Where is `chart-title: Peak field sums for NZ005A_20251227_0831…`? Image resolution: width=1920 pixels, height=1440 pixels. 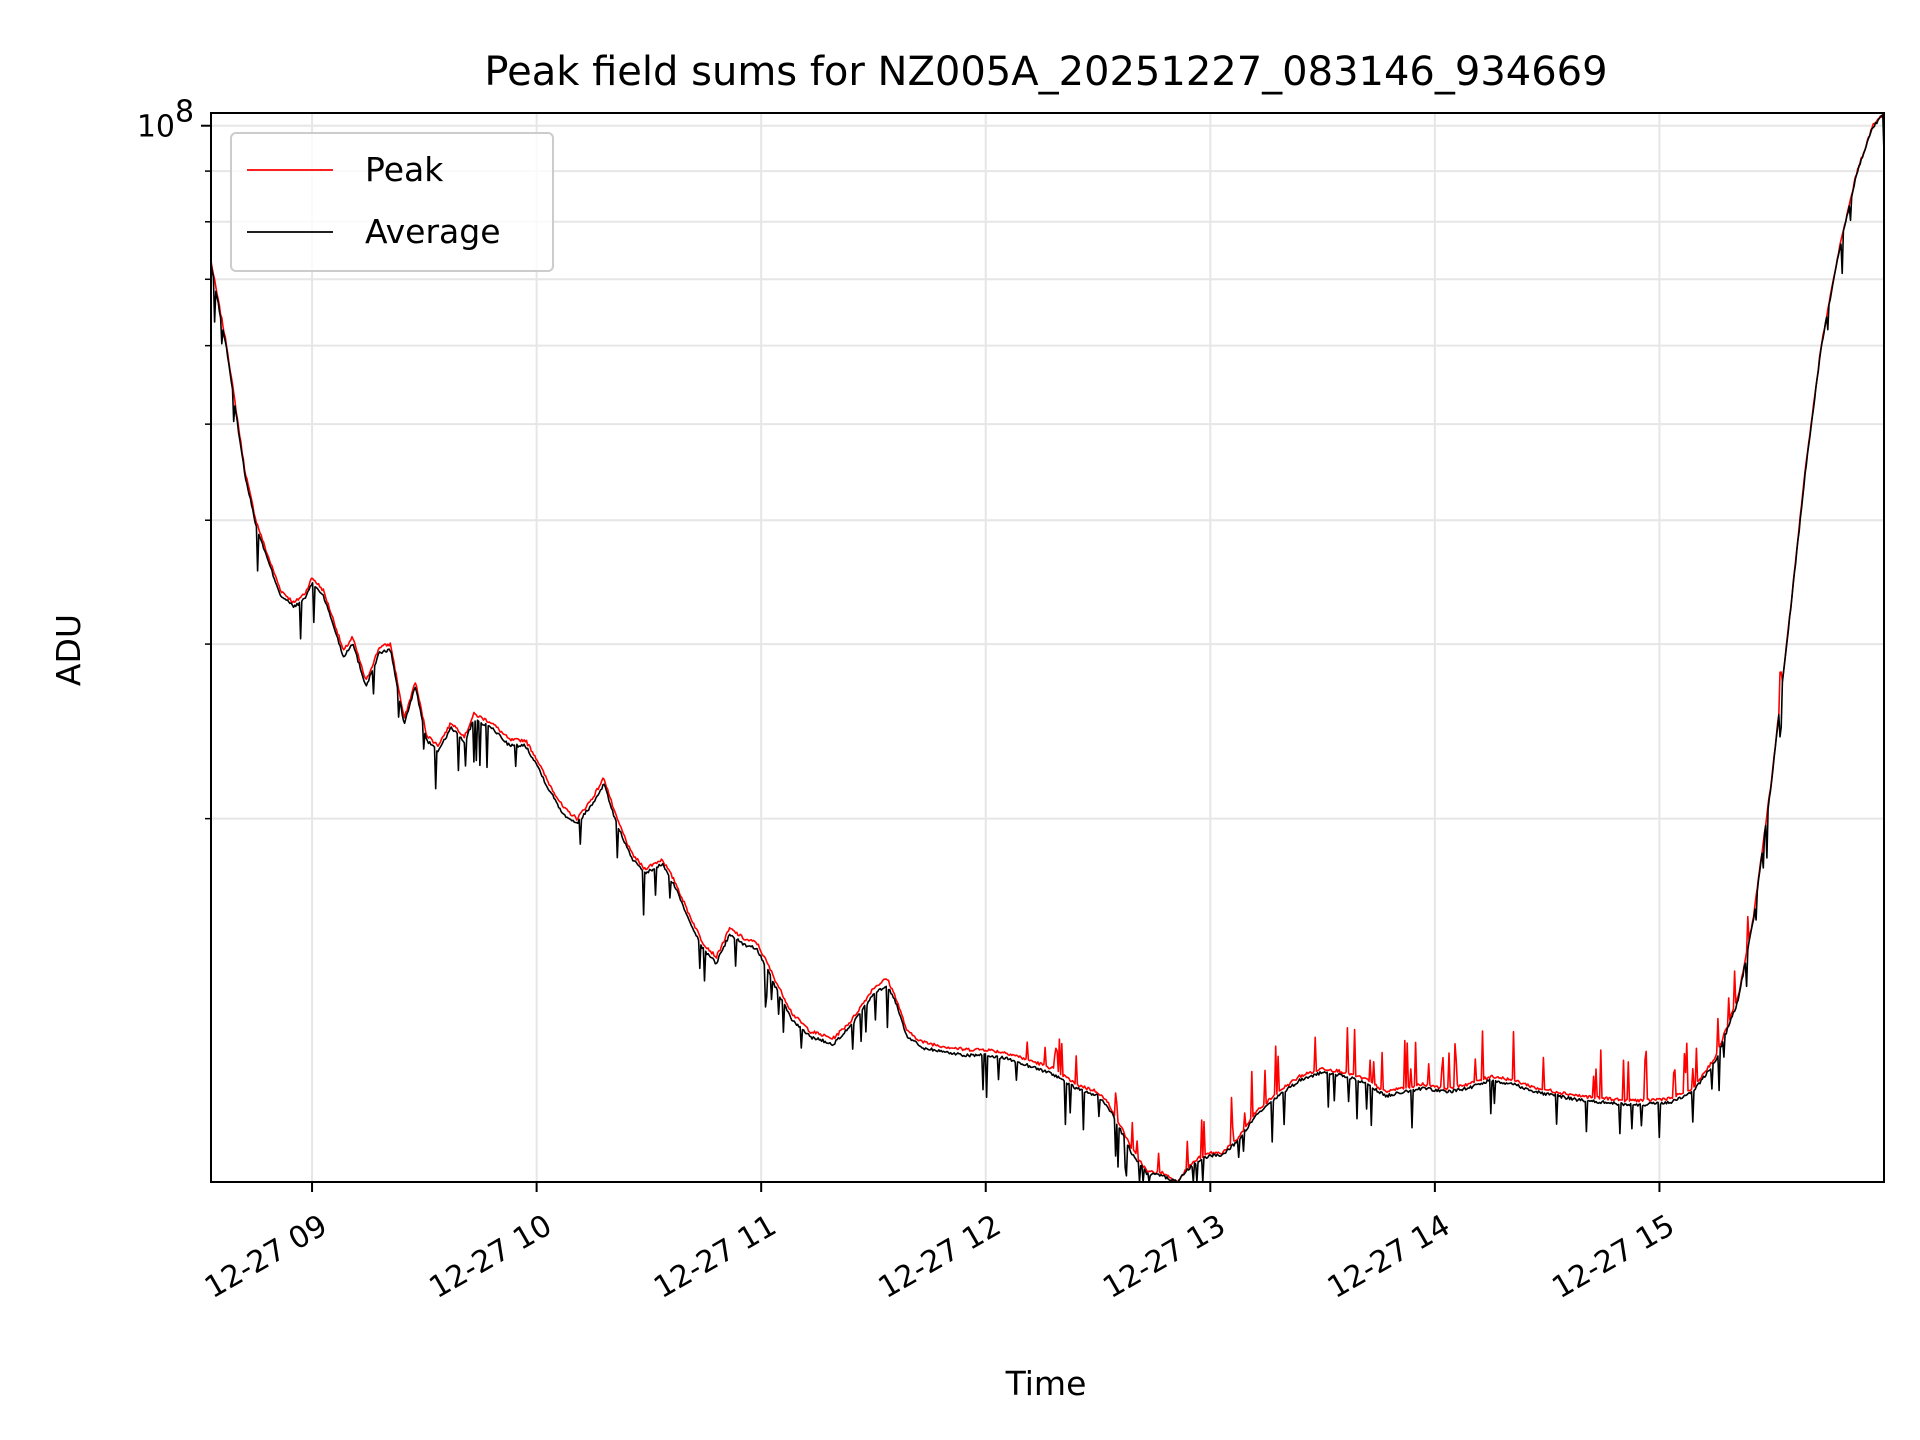 chart-title: Peak field sums for NZ005A_20251227_0831… is located at coordinates (1045, 72).